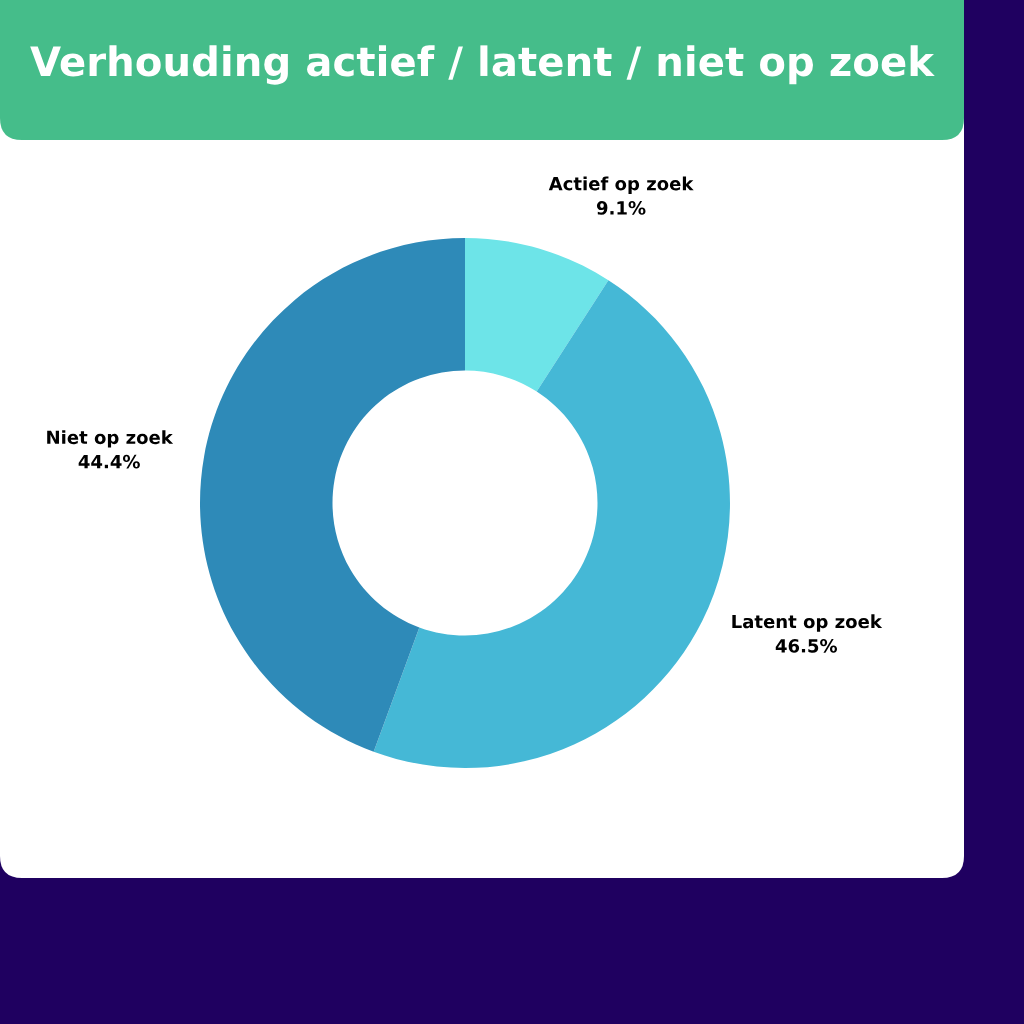 This screenshot has height=1024, width=1024. Describe the element at coordinates (807, 623) in the screenshot. I see `slice-label: Latent op zoek` at that location.